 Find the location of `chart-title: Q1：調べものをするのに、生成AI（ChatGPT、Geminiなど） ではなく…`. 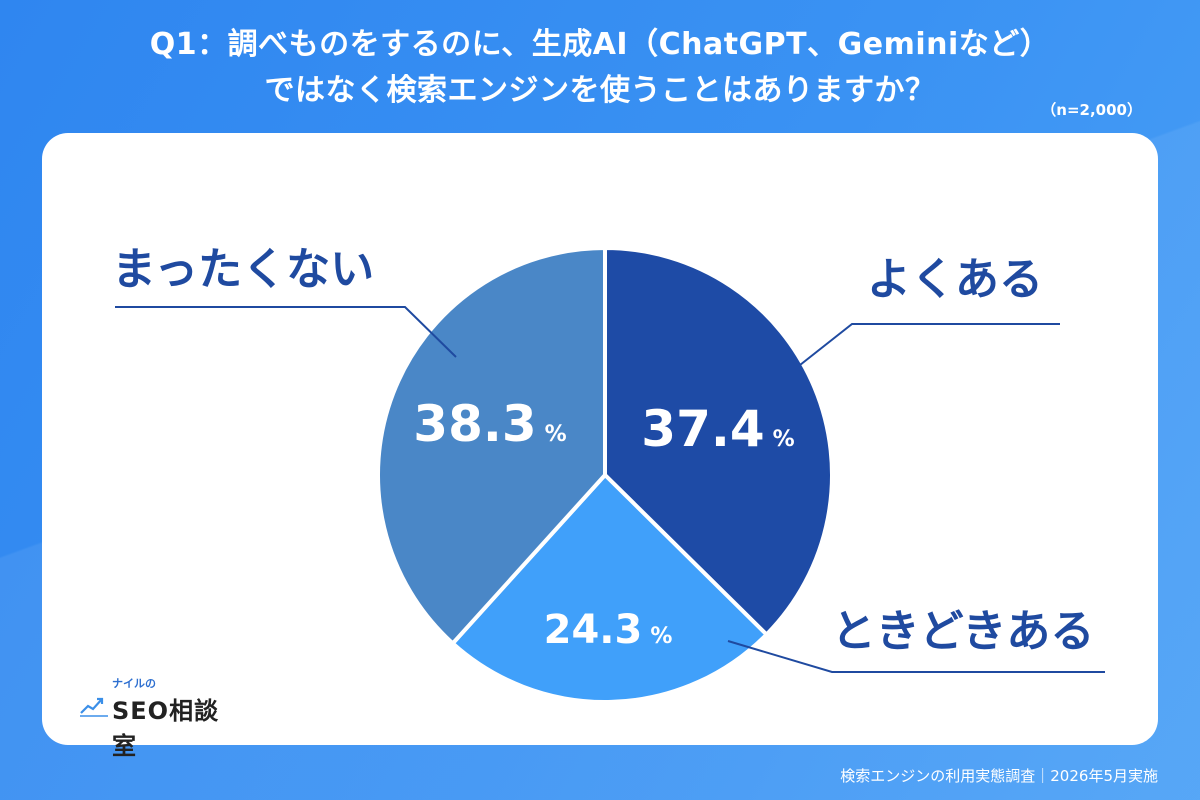

chart-title: Q1：調べものをするのに、生成AI（ChatGPT、Geminiなど） ではなく… is located at coordinates (600, 68).